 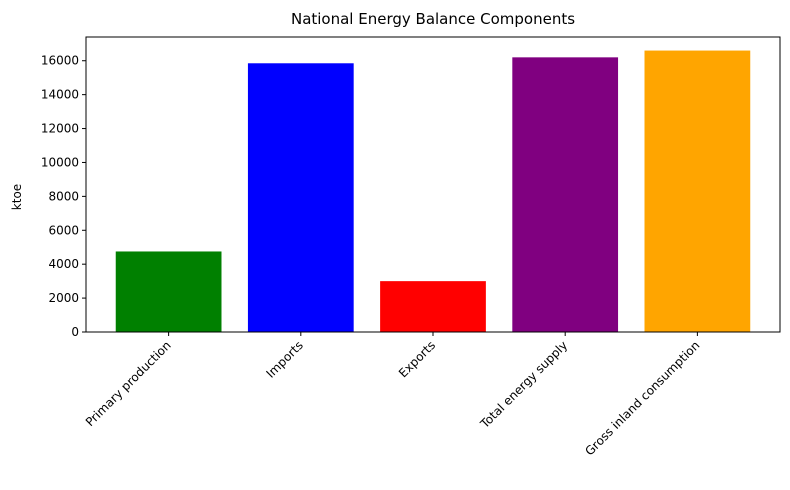 What do you see at coordinates (523, 384) in the screenshot?
I see `x-tick-label: Total energy supply` at bounding box center [523, 384].